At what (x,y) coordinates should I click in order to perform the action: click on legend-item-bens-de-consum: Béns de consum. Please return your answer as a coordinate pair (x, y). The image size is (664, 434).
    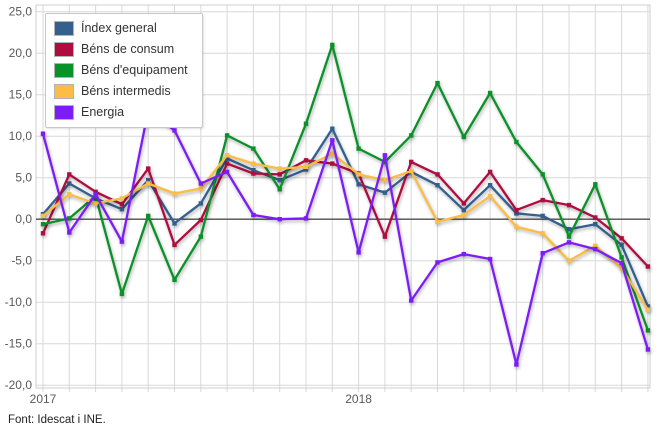
    Looking at the image, I should click on (121, 49).